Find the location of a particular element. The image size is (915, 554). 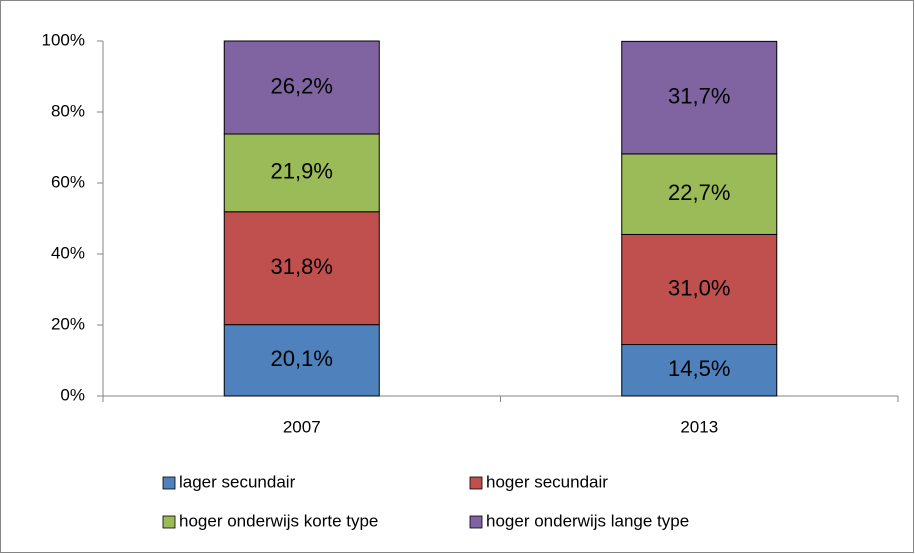

data-label: 21,9% is located at coordinates (302, 171).